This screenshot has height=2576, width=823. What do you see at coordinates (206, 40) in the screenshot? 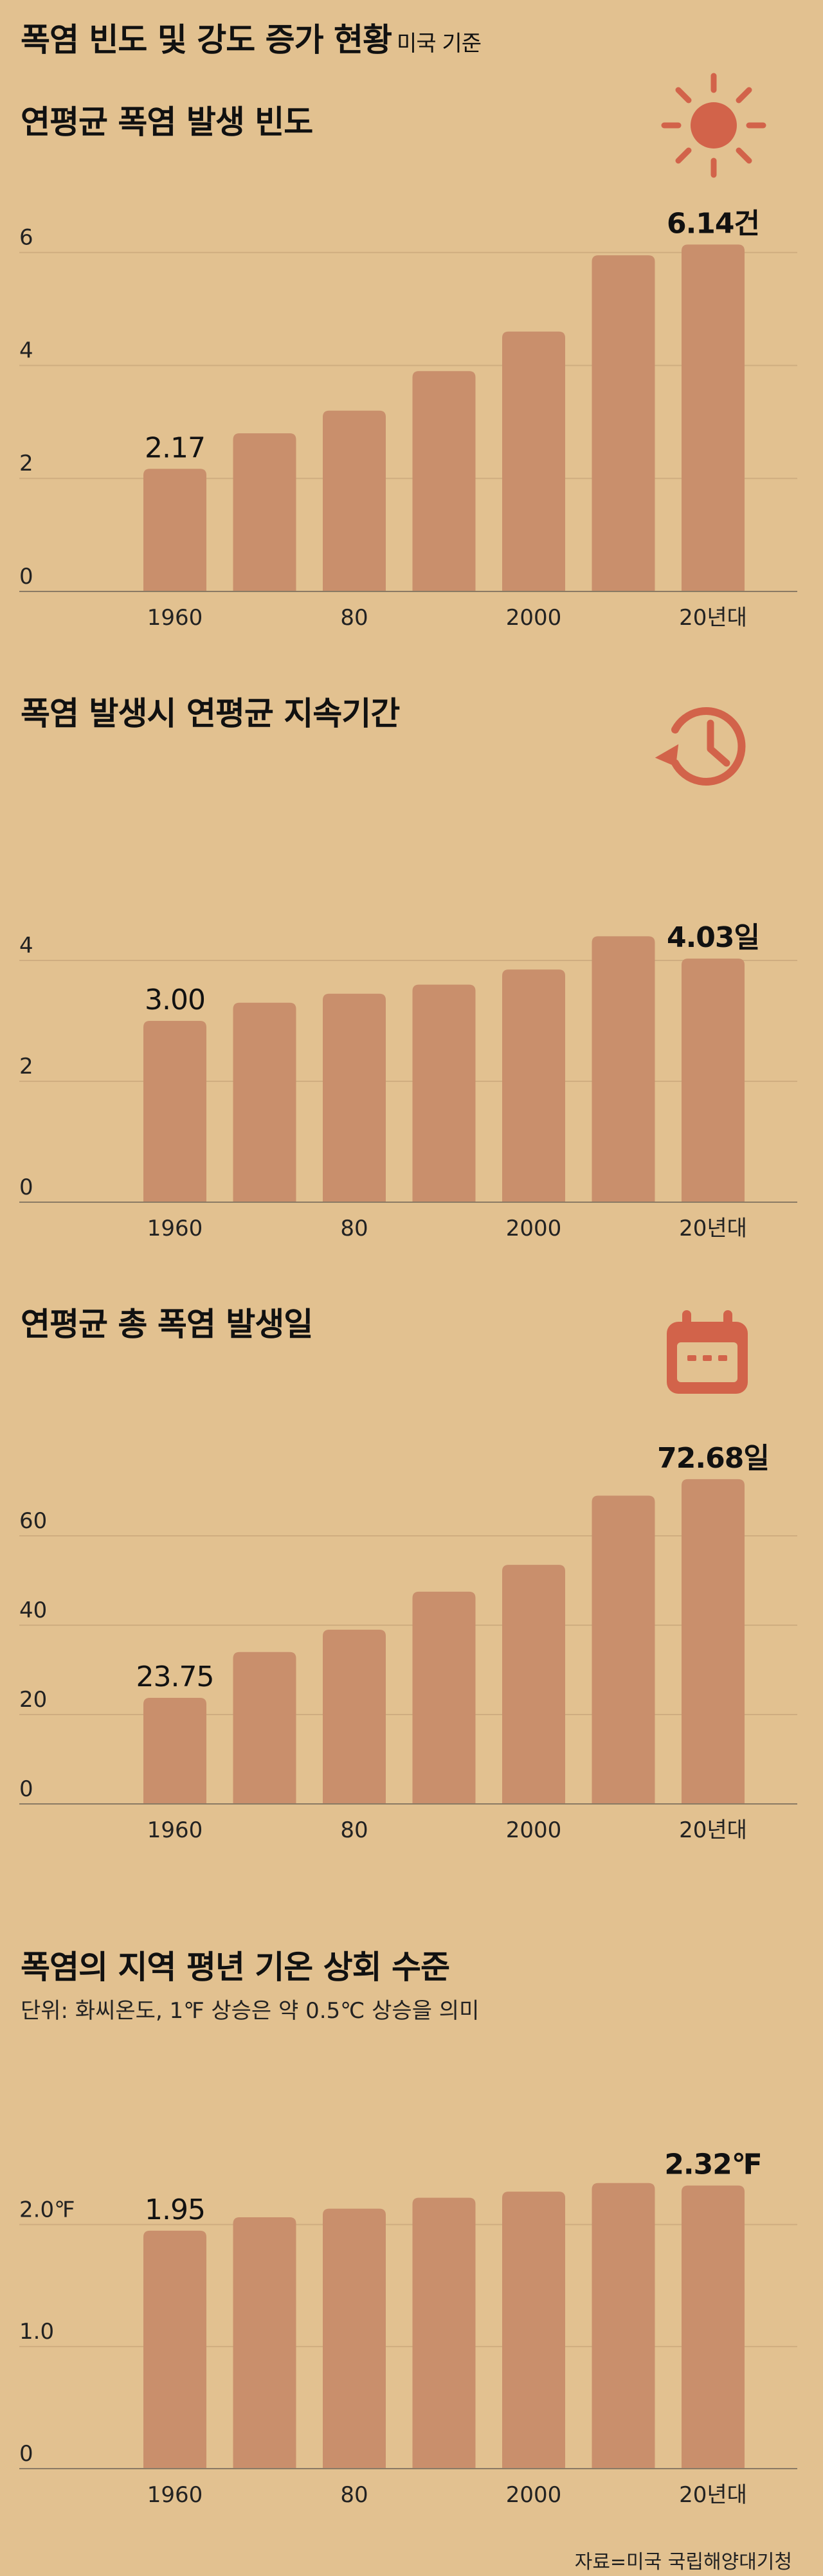
I see `page-title-text: 폭염 빈도 및 강도 증가 현황` at bounding box center [206, 40].